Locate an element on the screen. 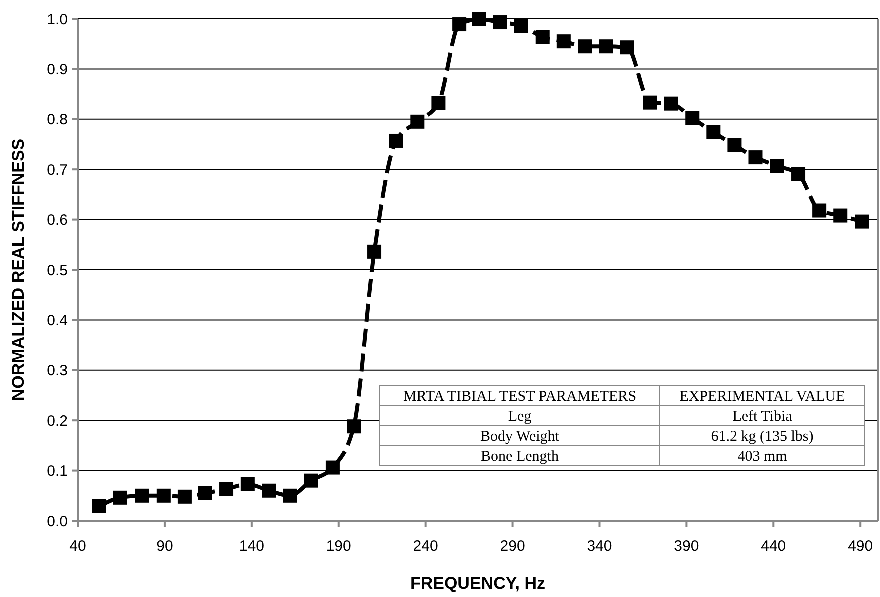 The image size is (880, 597). y-axis-title: NORMALIZED REAL STIFFNESS is located at coordinates (18, 270).